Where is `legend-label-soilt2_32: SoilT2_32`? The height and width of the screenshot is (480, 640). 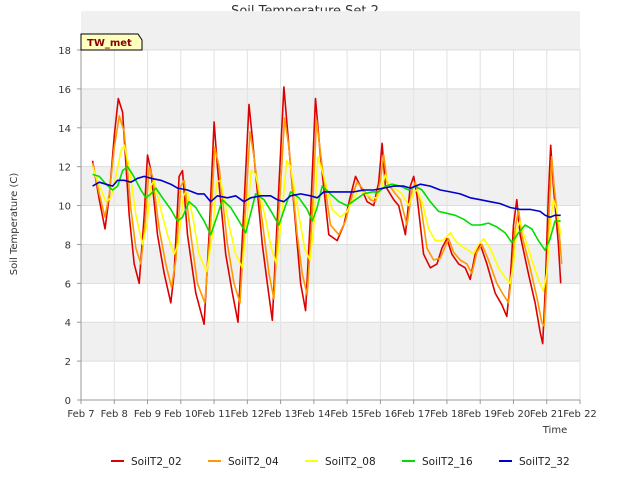
legend-label-soilt2_32: SoilT2_32 is located at coordinates (544, 462).